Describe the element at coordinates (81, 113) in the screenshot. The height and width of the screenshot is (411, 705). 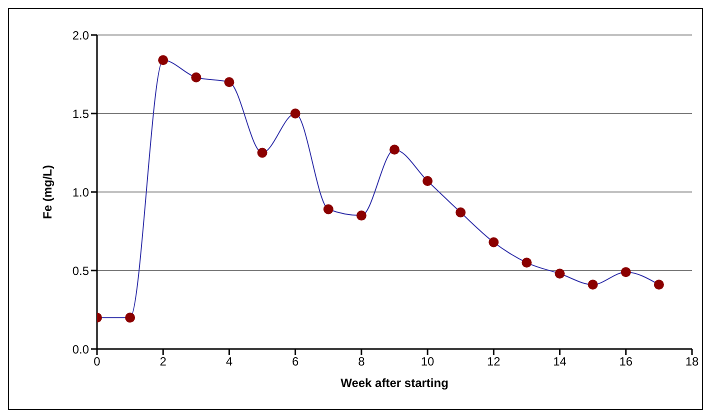
I see `y-tick-label: 1.5` at that location.